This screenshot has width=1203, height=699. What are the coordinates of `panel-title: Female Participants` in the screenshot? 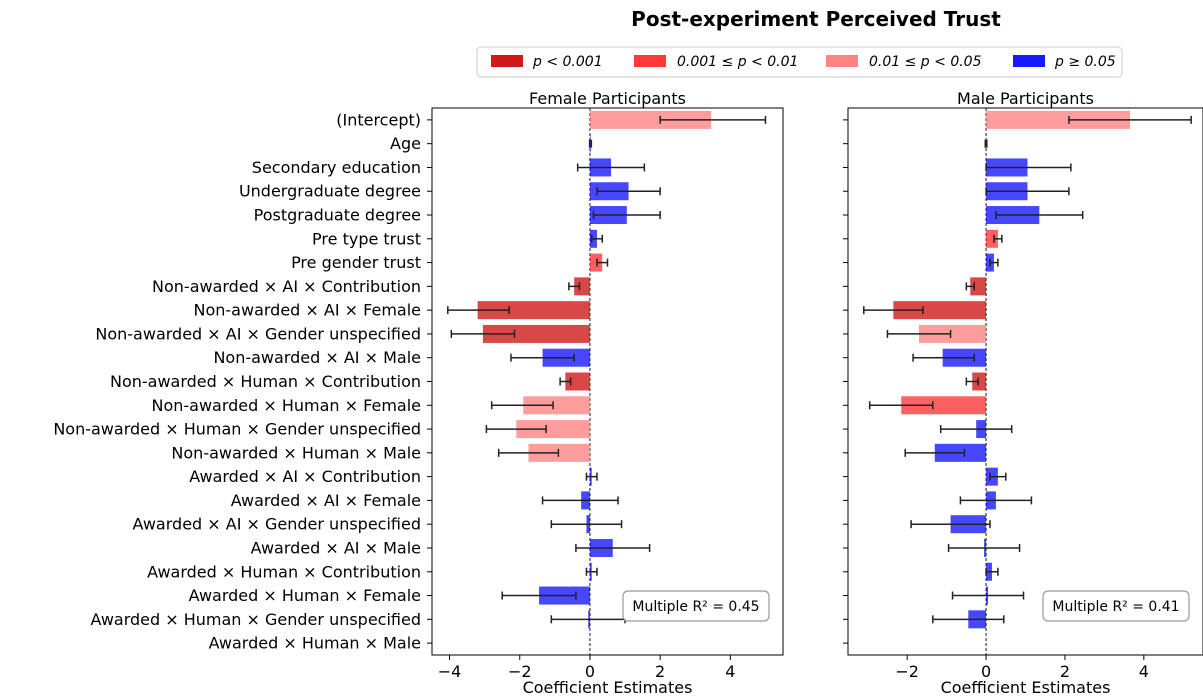 It's located at (607, 98).